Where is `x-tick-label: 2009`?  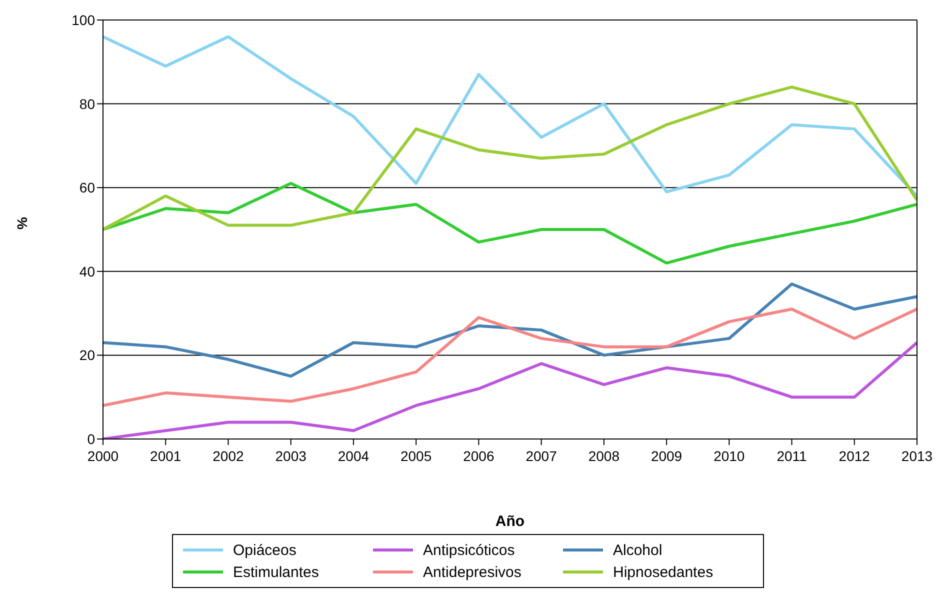 x-tick-label: 2009 is located at coordinates (666, 456).